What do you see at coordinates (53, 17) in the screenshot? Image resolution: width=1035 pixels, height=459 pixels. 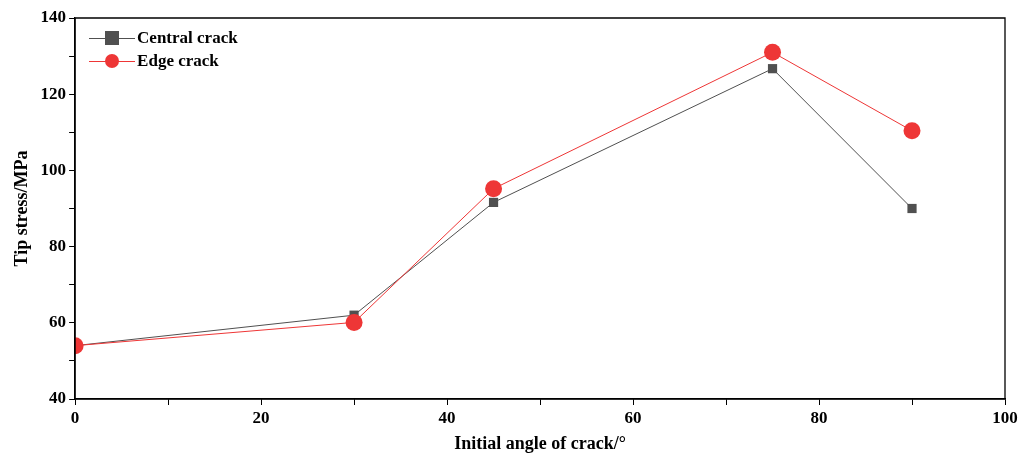 I see `y-tick-label: 140` at bounding box center [53, 17].